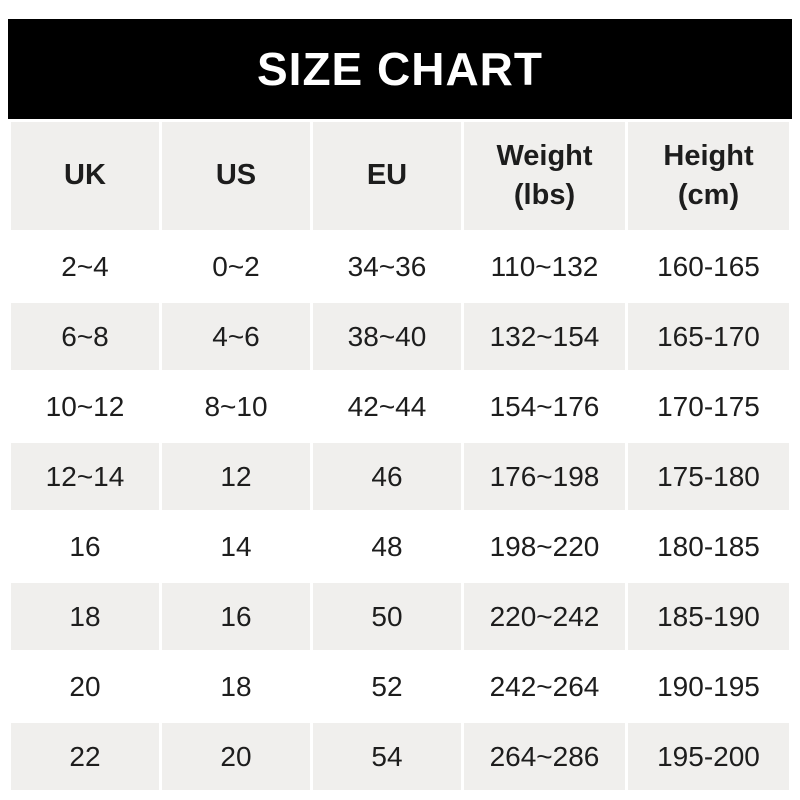 The image size is (800, 800). I want to click on table-cell: 46, so click(387, 476).